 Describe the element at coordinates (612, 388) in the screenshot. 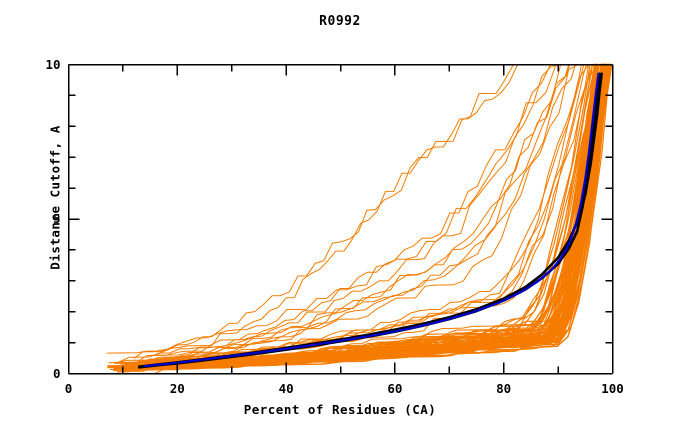

I see `x-tick-label: 100` at that location.